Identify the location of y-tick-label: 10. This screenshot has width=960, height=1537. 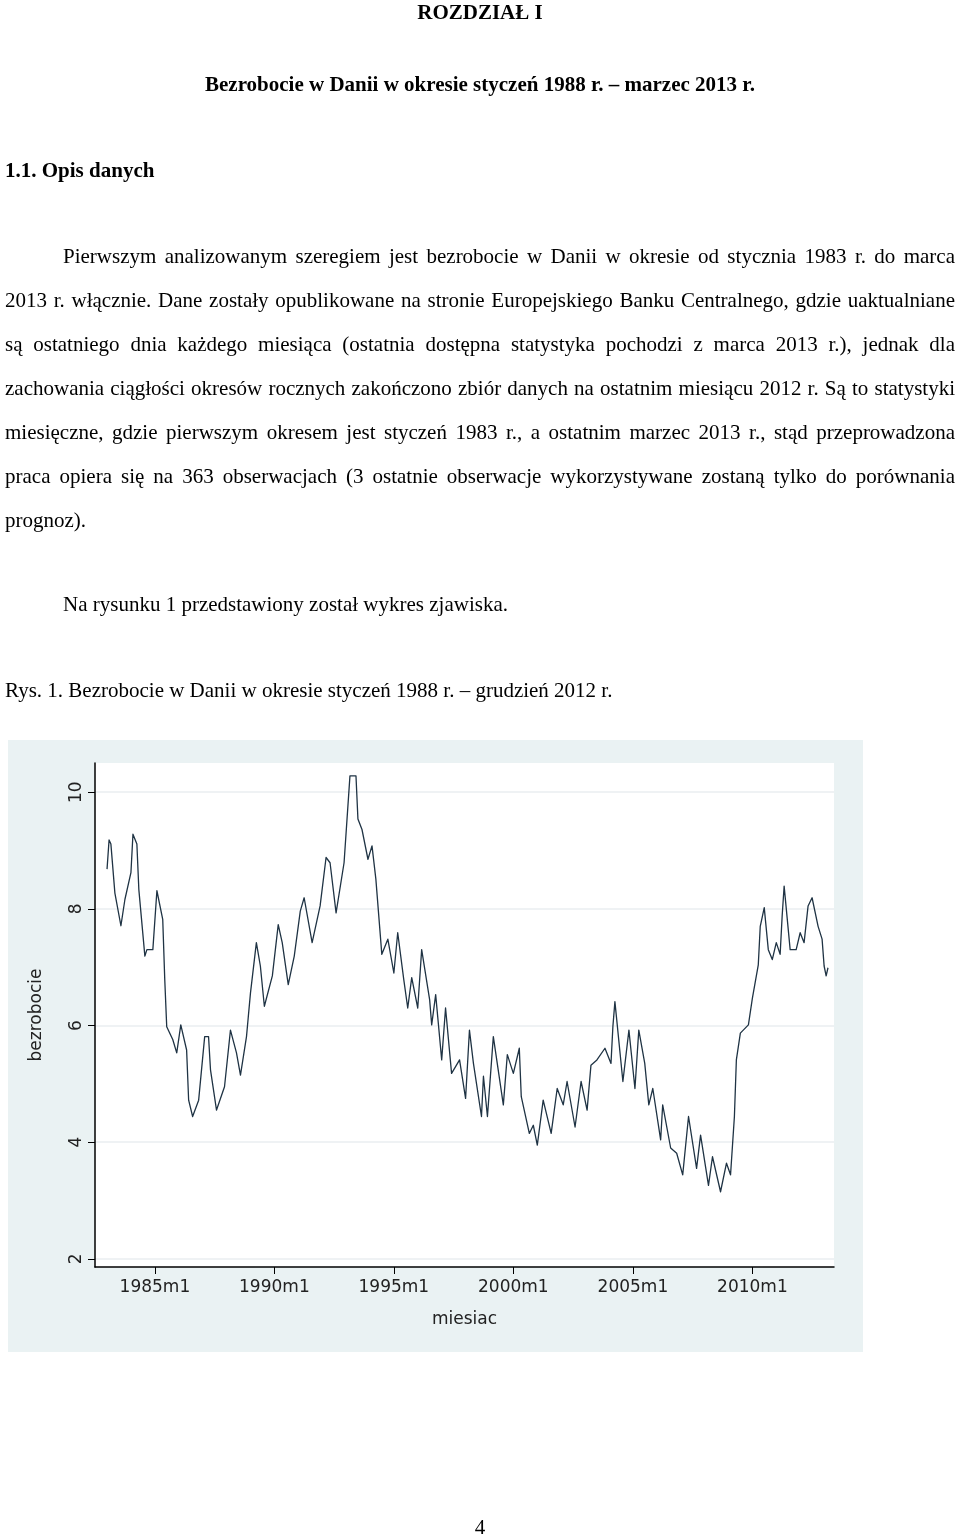
(74, 792).